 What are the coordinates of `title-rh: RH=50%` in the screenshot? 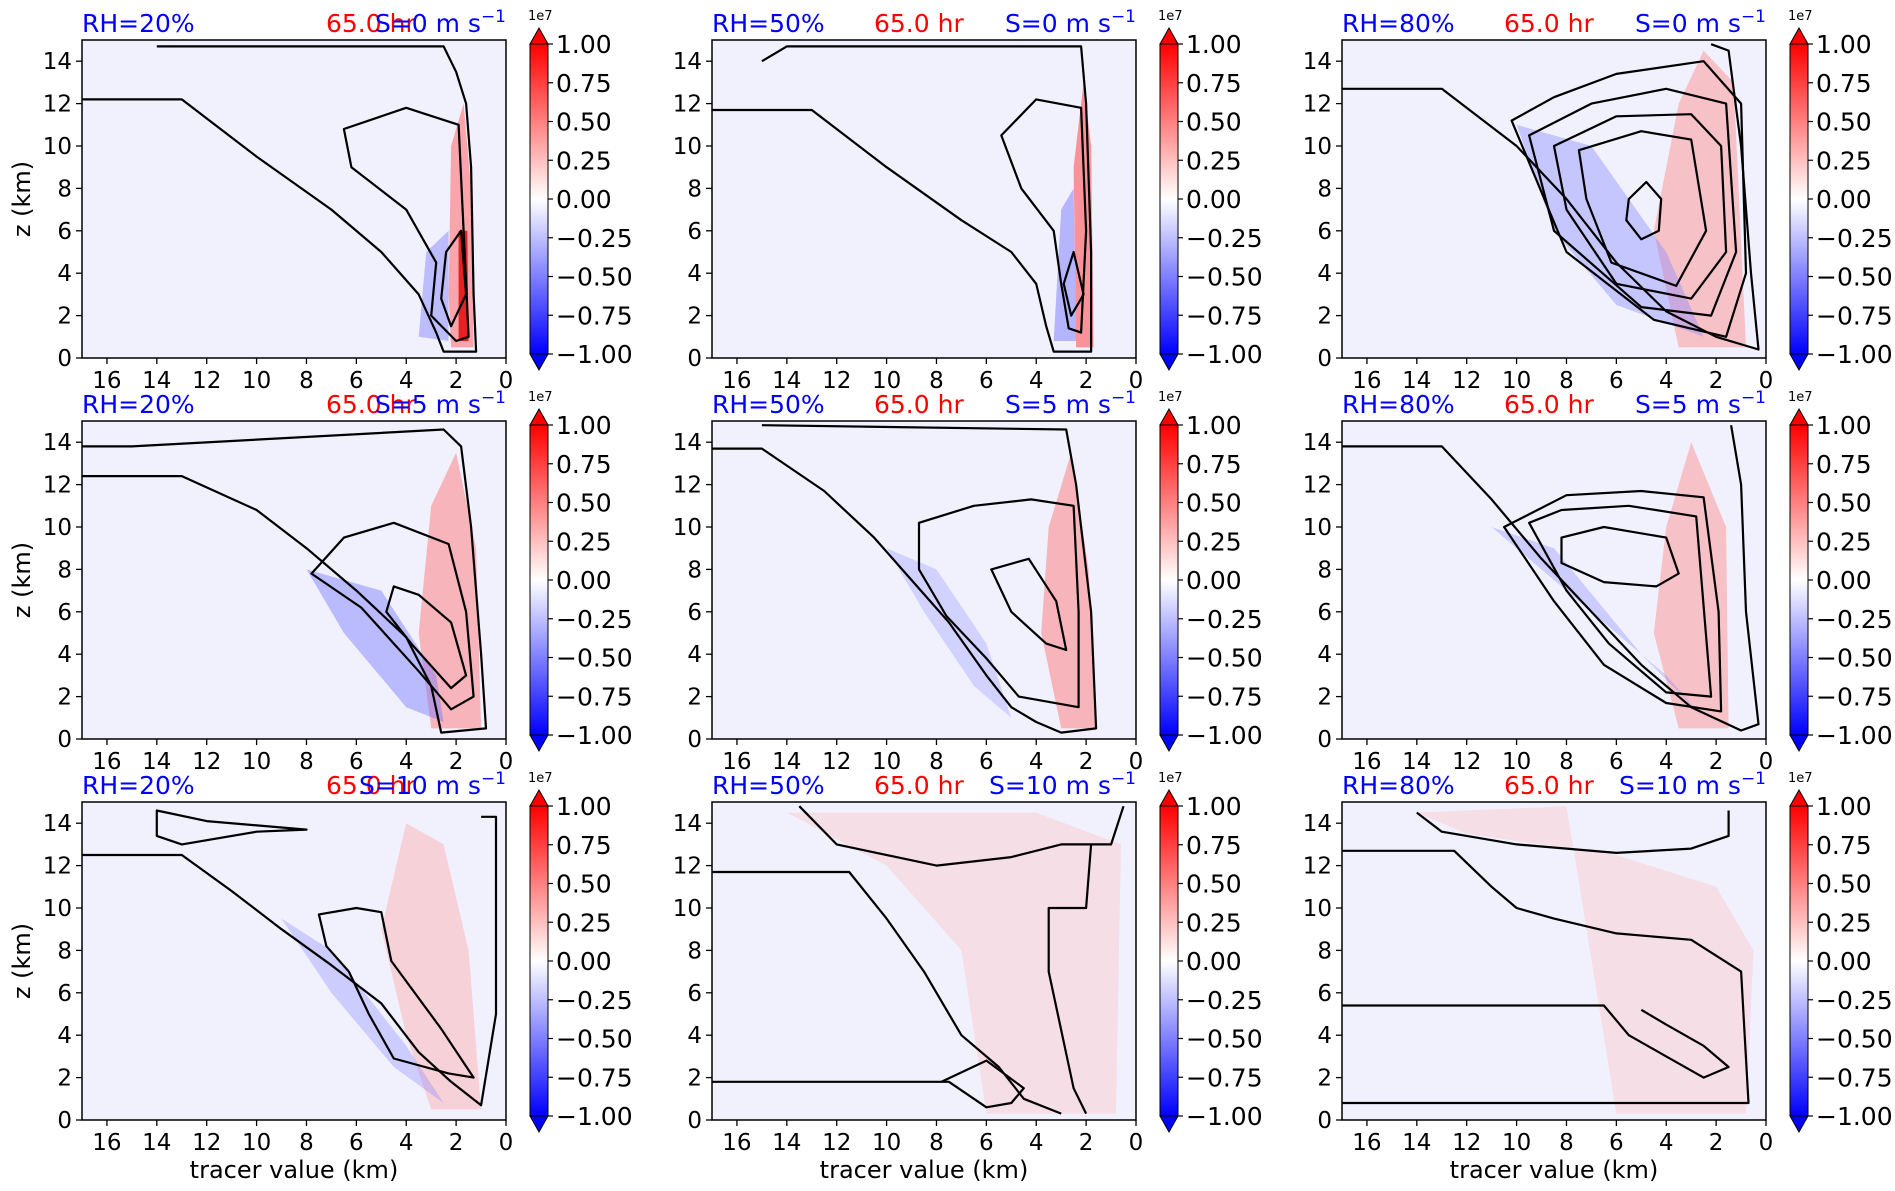 It's located at (768, 785).